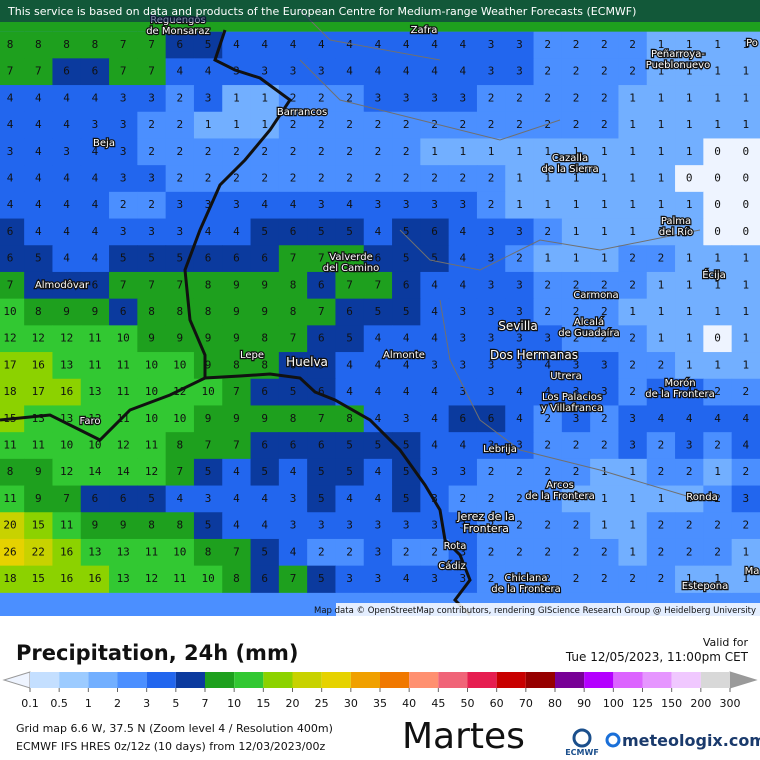 The width and height of the screenshot is (760, 760). Describe the element at coordinates (104, 143) in the screenshot. I see `place-label: Beja` at that location.